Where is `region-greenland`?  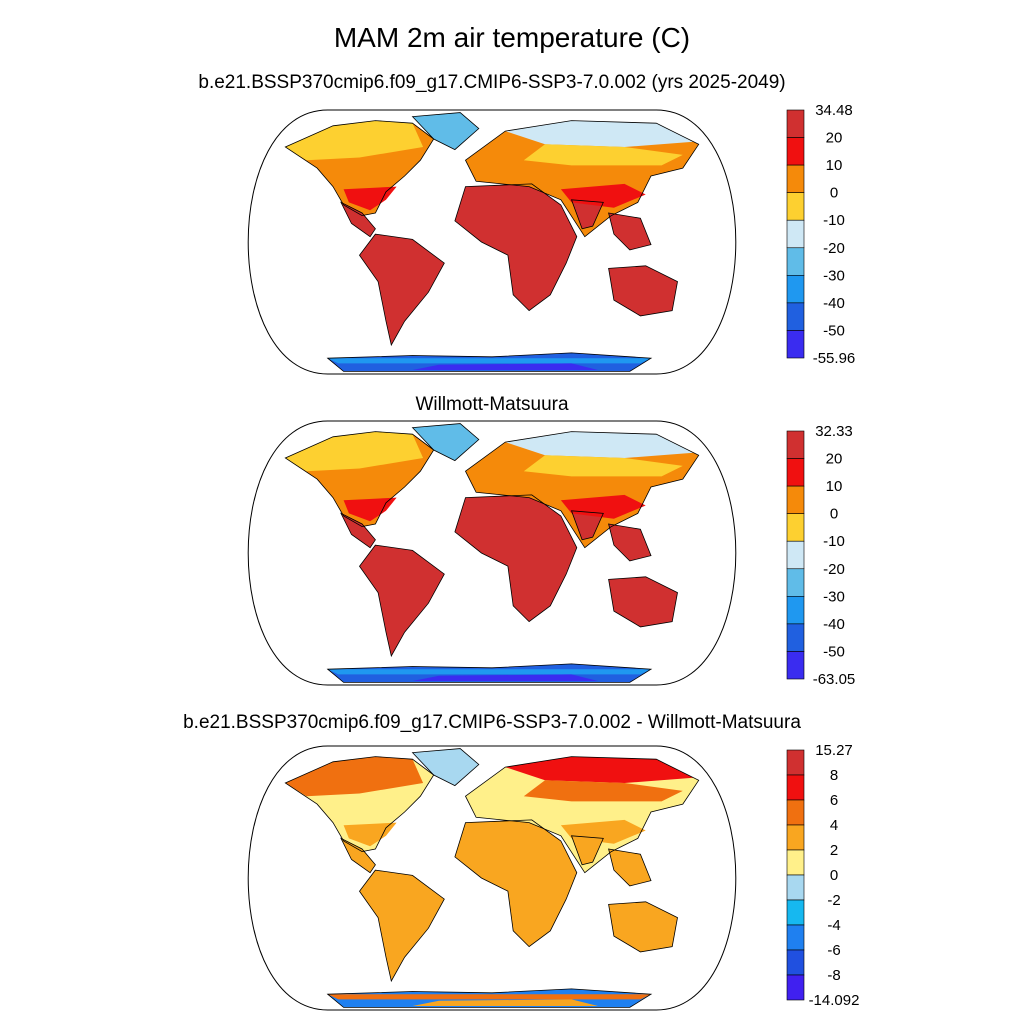 region-greenland is located at coordinates (445, 767).